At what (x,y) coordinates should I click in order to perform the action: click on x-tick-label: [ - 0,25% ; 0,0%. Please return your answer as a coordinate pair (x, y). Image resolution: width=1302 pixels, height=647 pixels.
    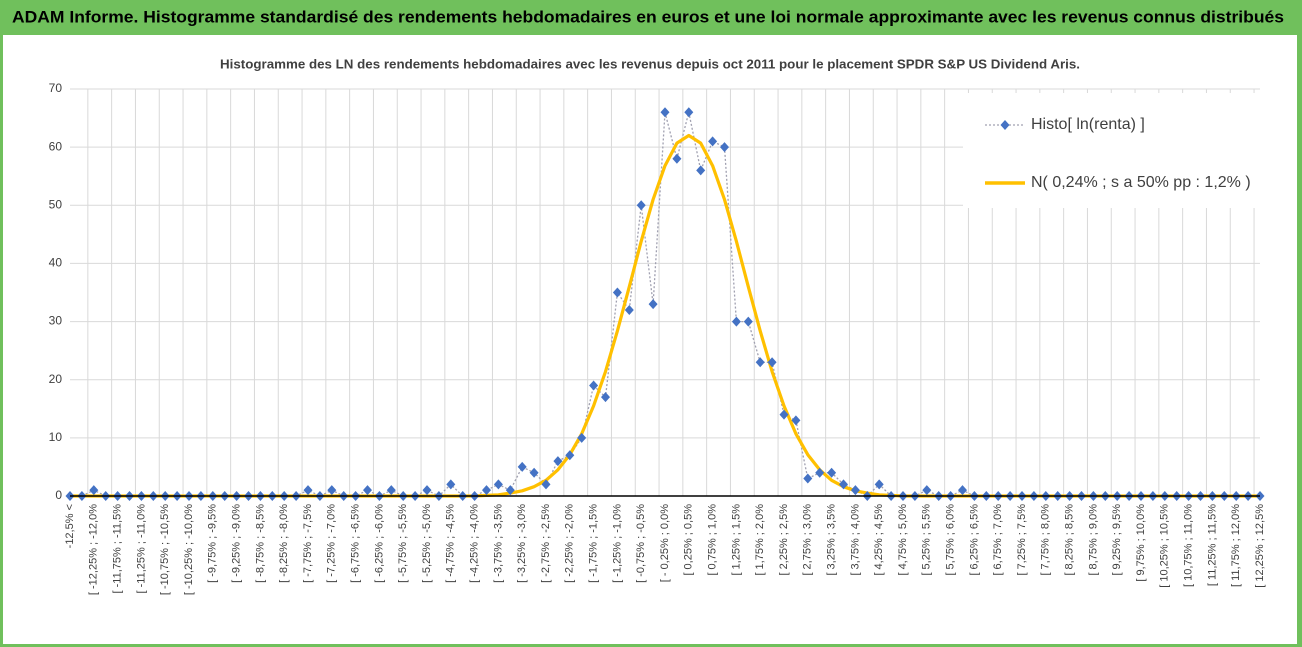
    Looking at the image, I should click on (665, 543).